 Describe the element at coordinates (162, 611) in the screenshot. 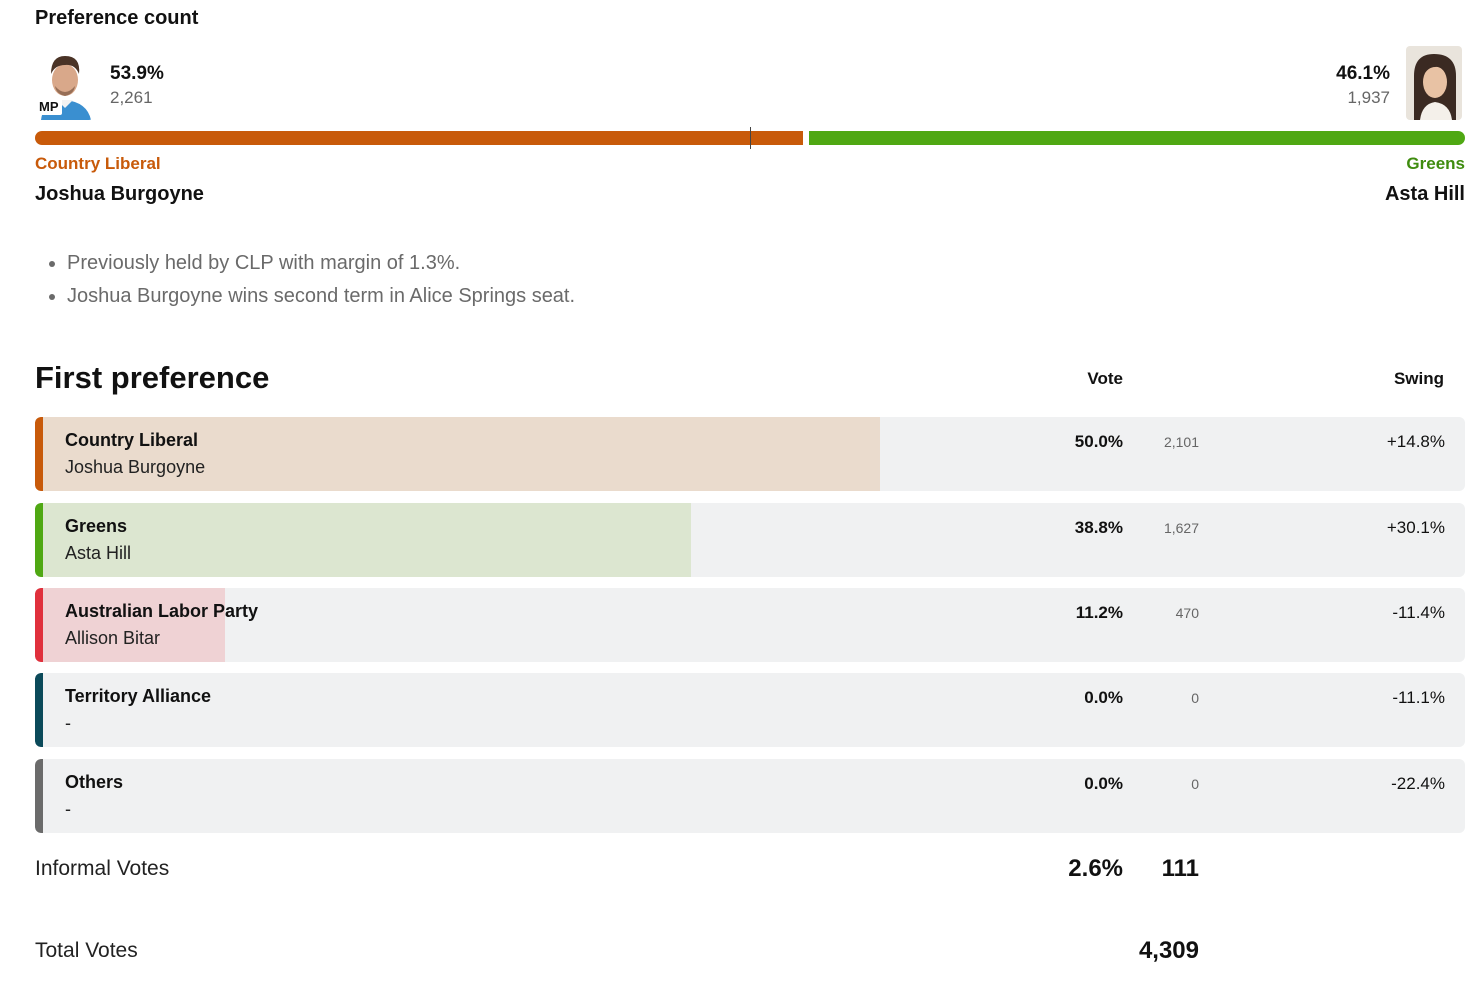

I see `party-name: Australian Labor Party` at that location.